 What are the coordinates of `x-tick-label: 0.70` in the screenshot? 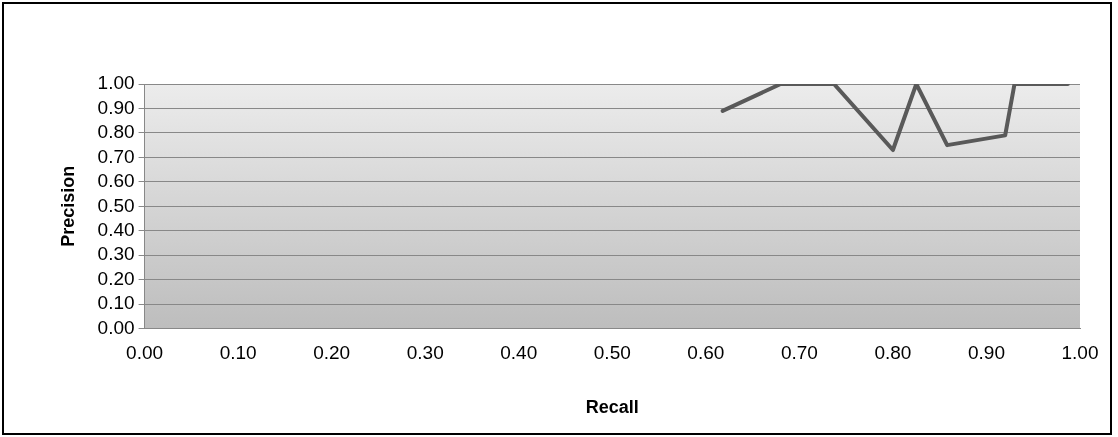 It's located at (799, 353).